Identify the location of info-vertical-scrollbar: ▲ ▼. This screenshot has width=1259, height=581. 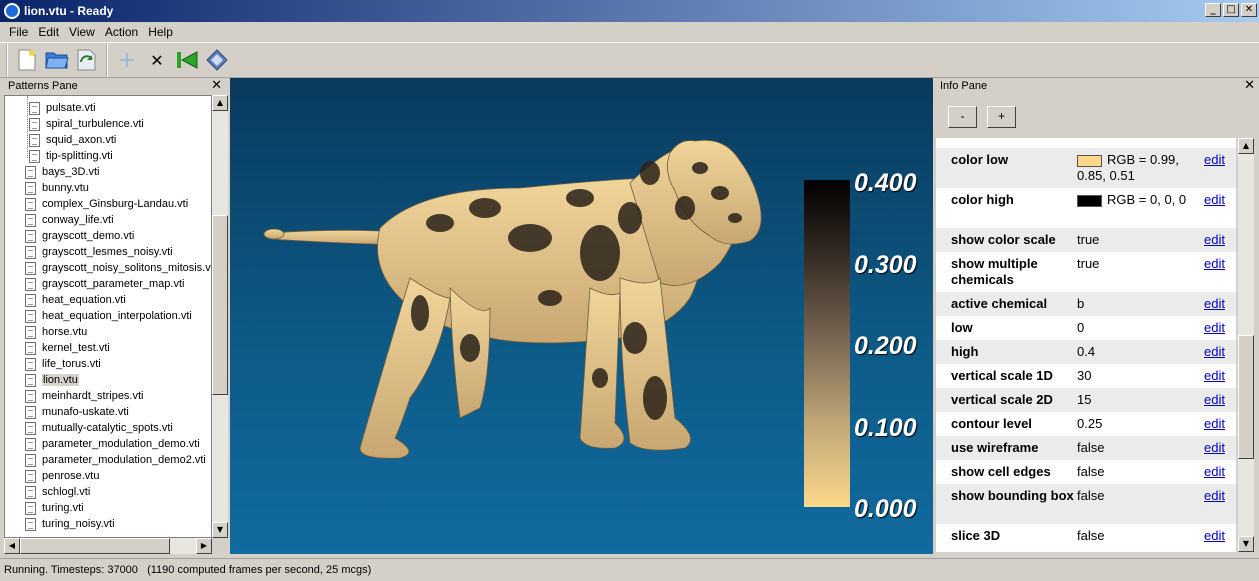
(1246, 345).